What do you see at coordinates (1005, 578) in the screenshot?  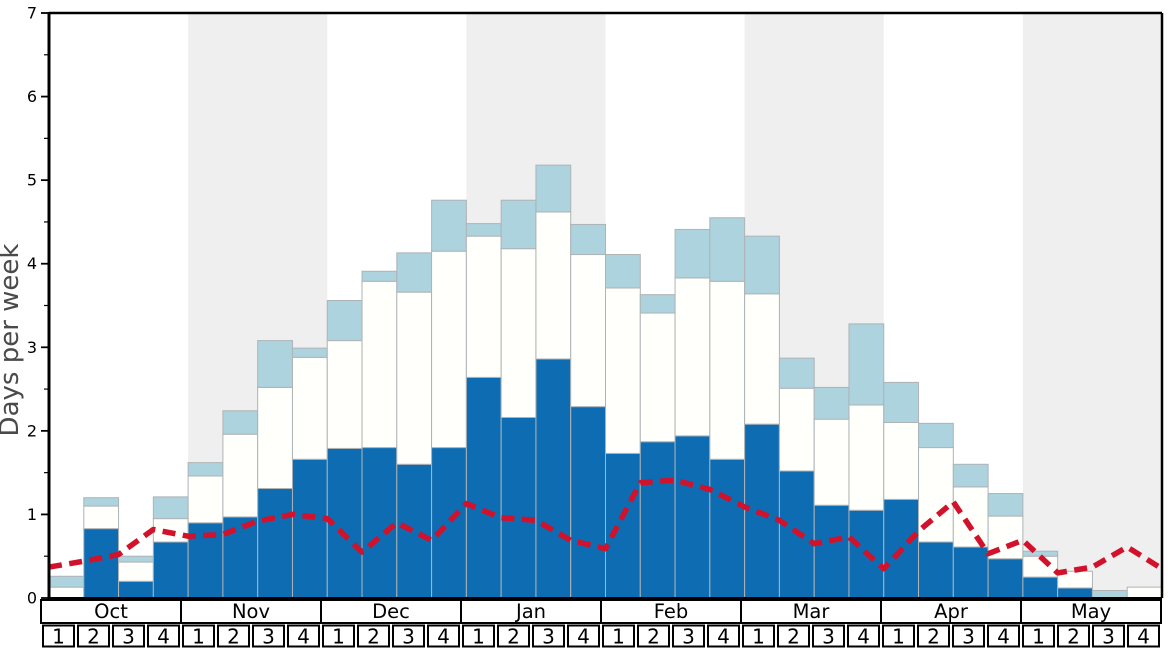 I see `bar-apr-wk4-dark-blue-segment` at bounding box center [1005, 578].